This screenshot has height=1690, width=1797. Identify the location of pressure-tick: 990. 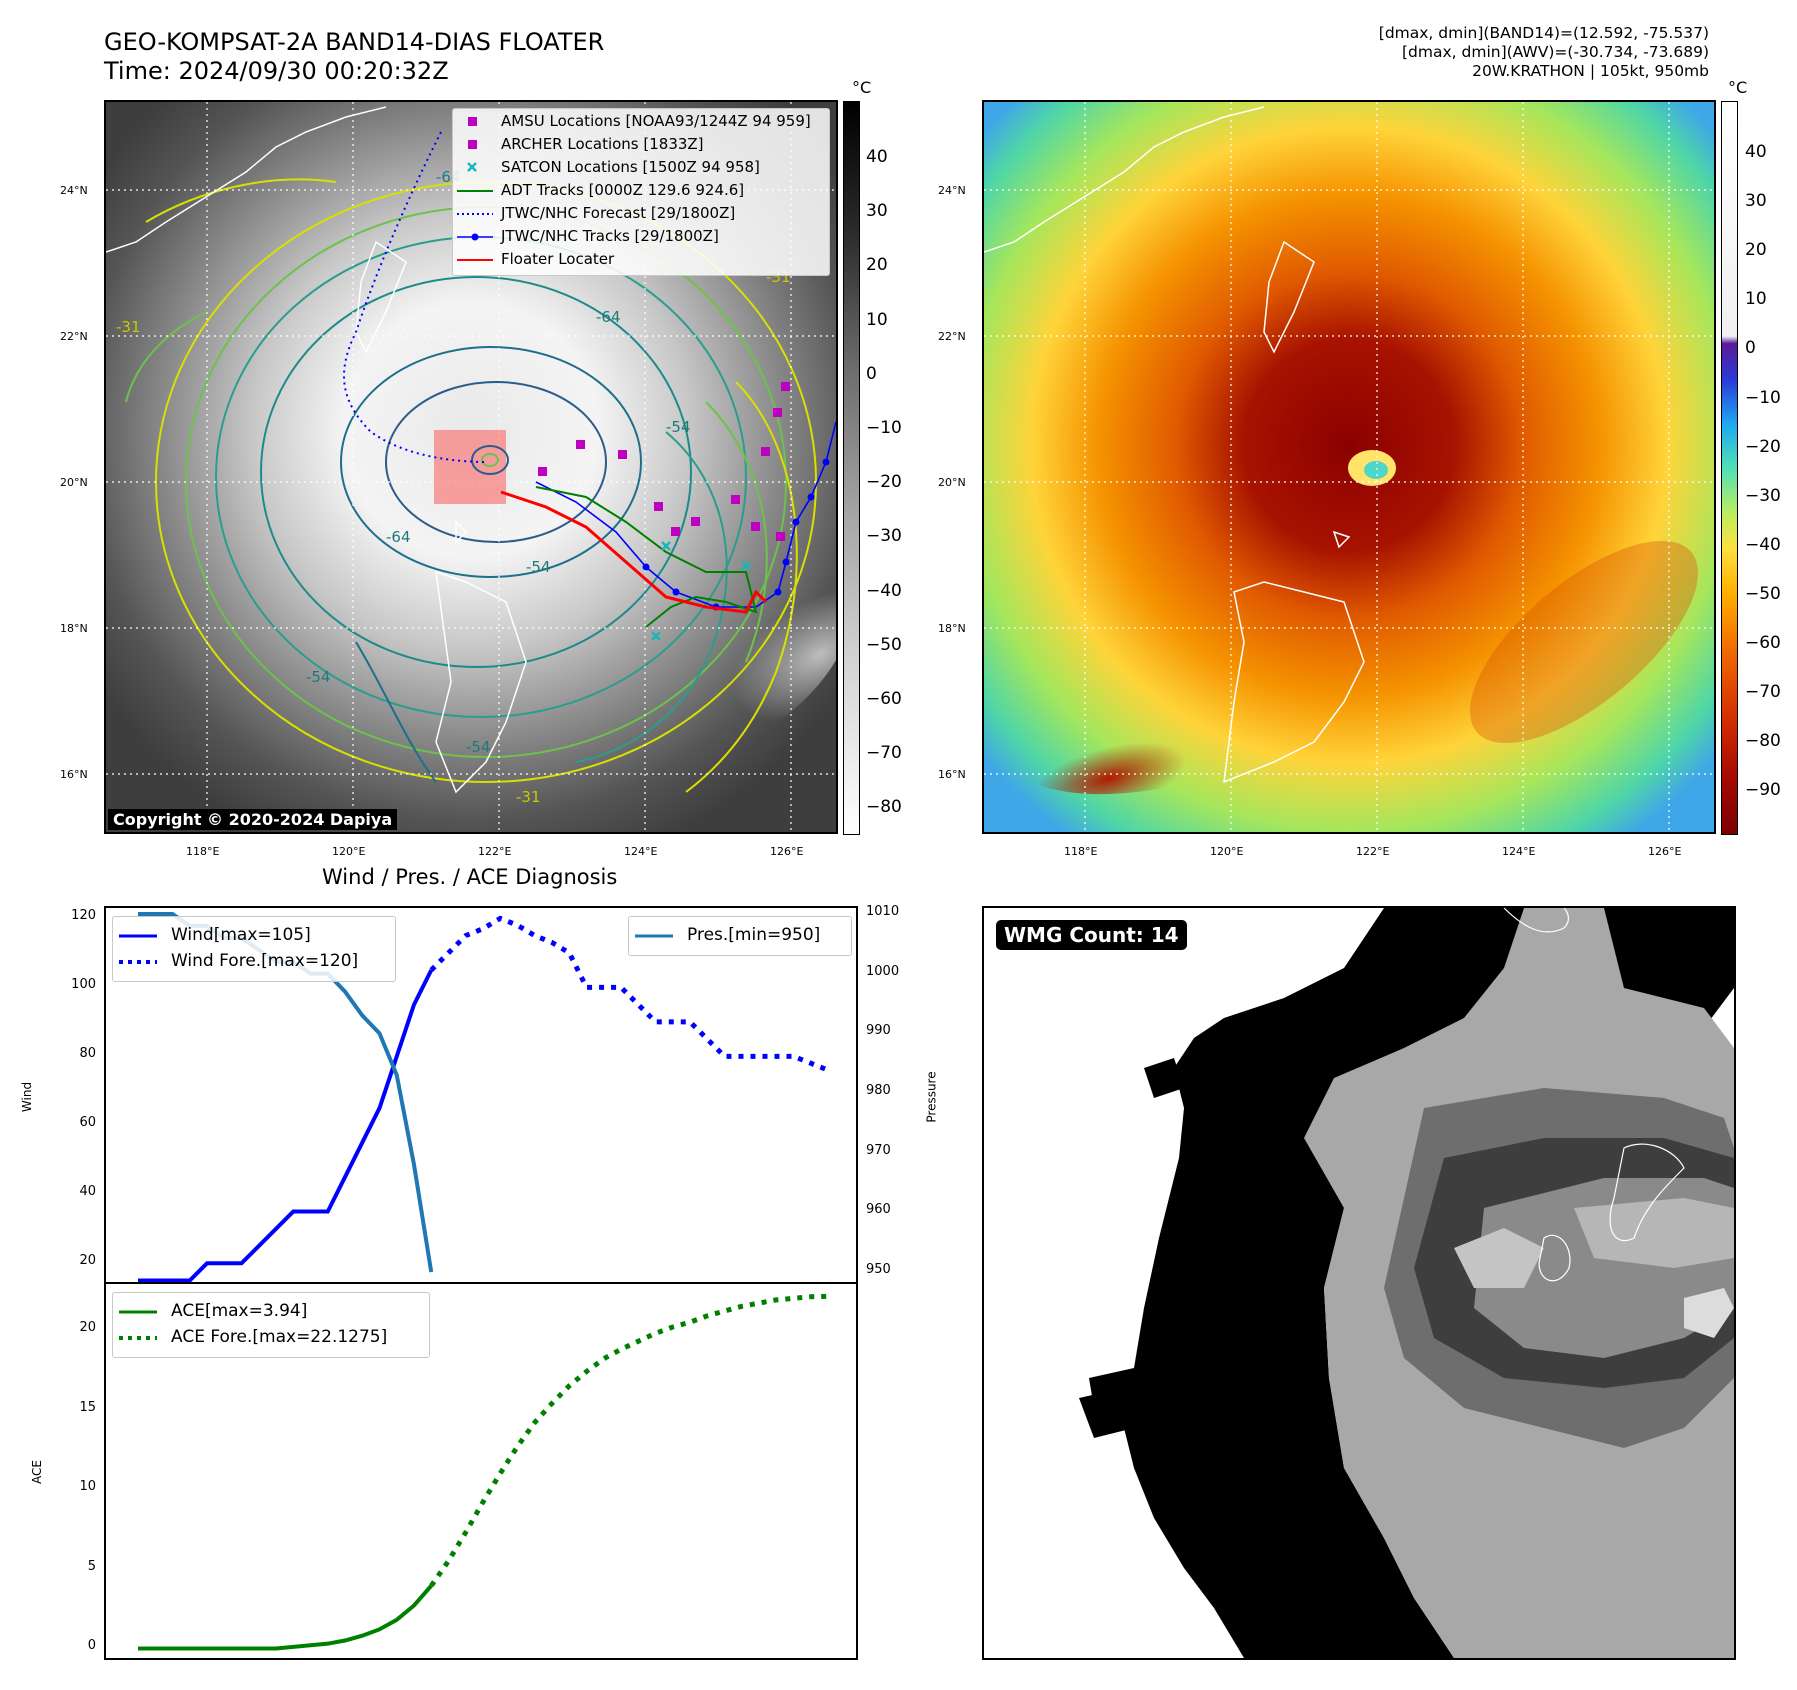
(878, 1031).